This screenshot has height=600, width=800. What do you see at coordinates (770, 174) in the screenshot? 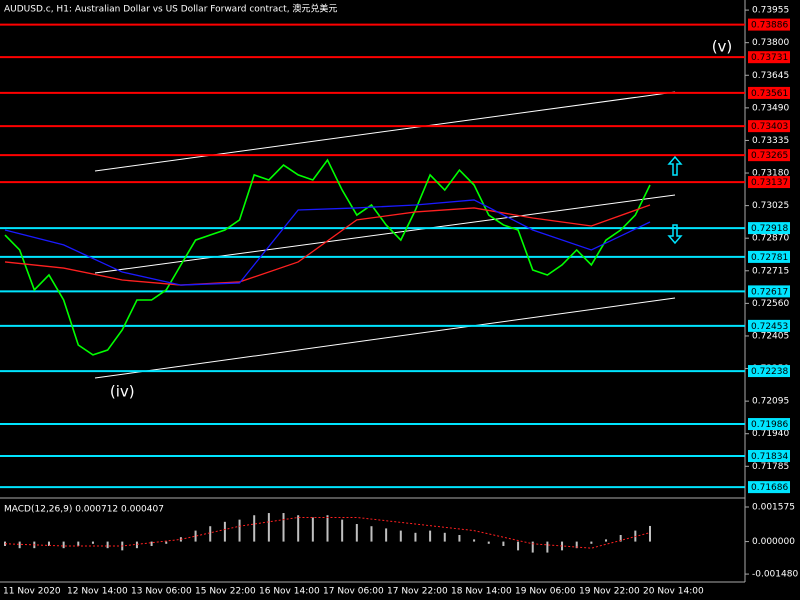
I see `y-tick-label: 0.73180` at bounding box center [770, 174].